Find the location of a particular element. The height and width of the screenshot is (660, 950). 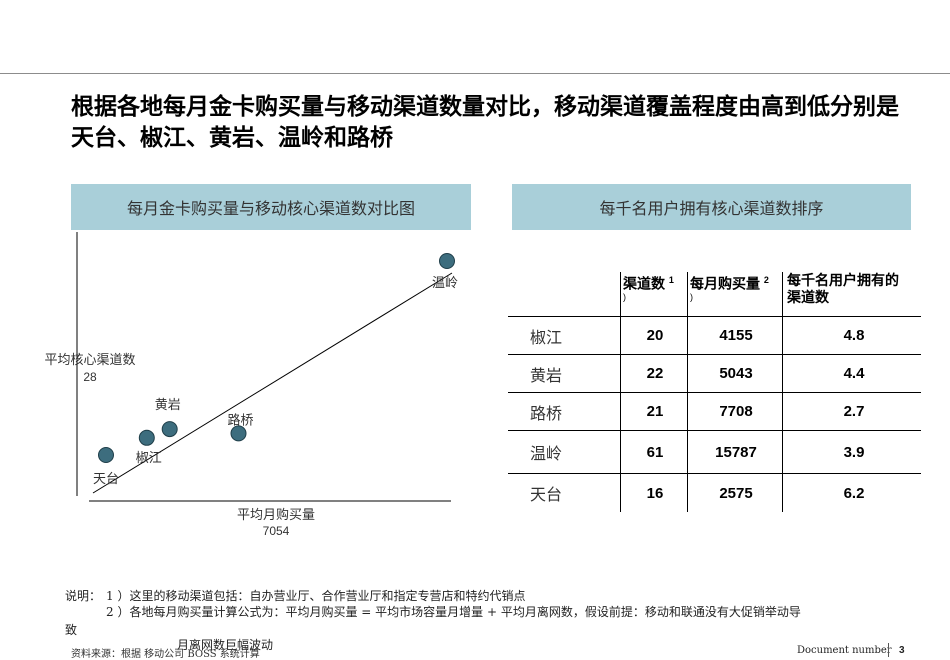

y-axis-value: 28 is located at coordinates (90, 377).